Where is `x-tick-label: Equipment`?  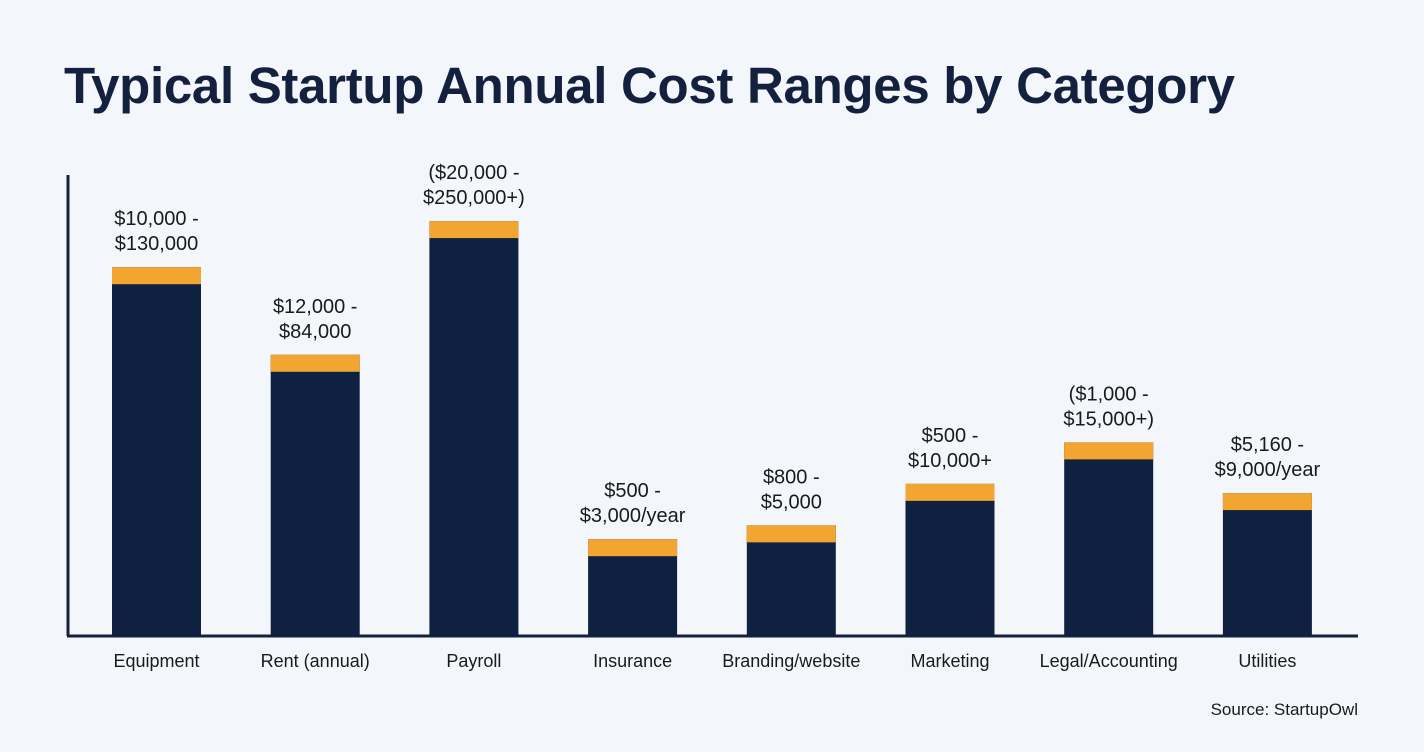
x-tick-label: Equipment is located at coordinates (156, 661).